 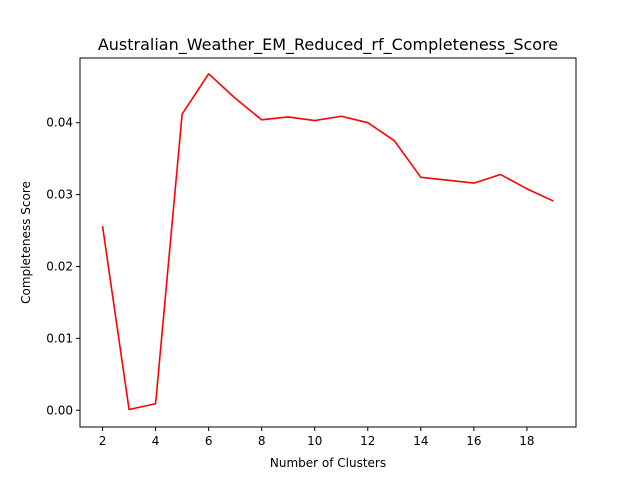 I want to click on y-axis-label: Completeness Score, so click(x=26, y=242).